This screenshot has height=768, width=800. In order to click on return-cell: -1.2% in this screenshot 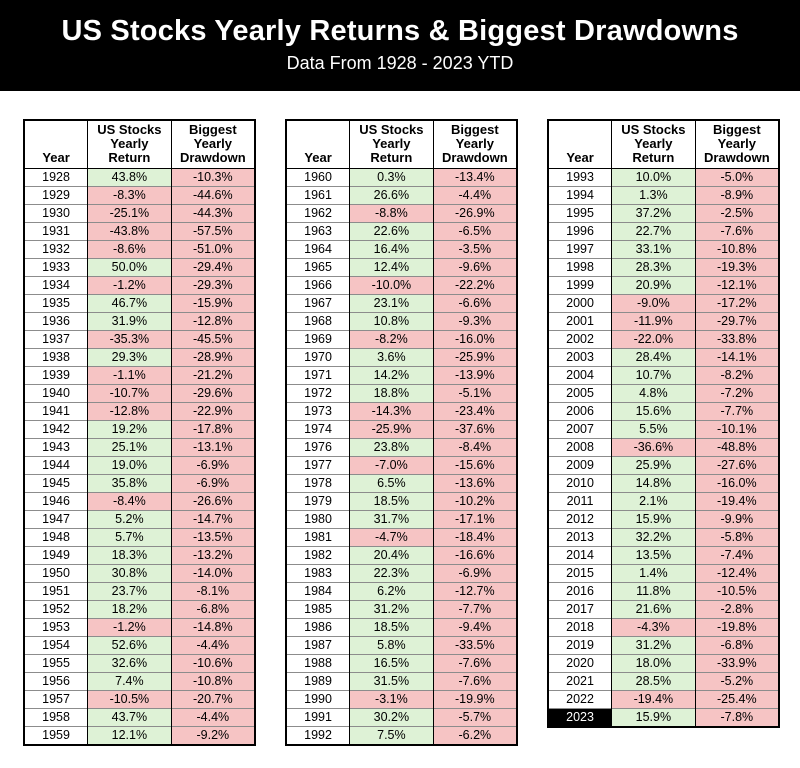, I will do `click(129, 285)`.